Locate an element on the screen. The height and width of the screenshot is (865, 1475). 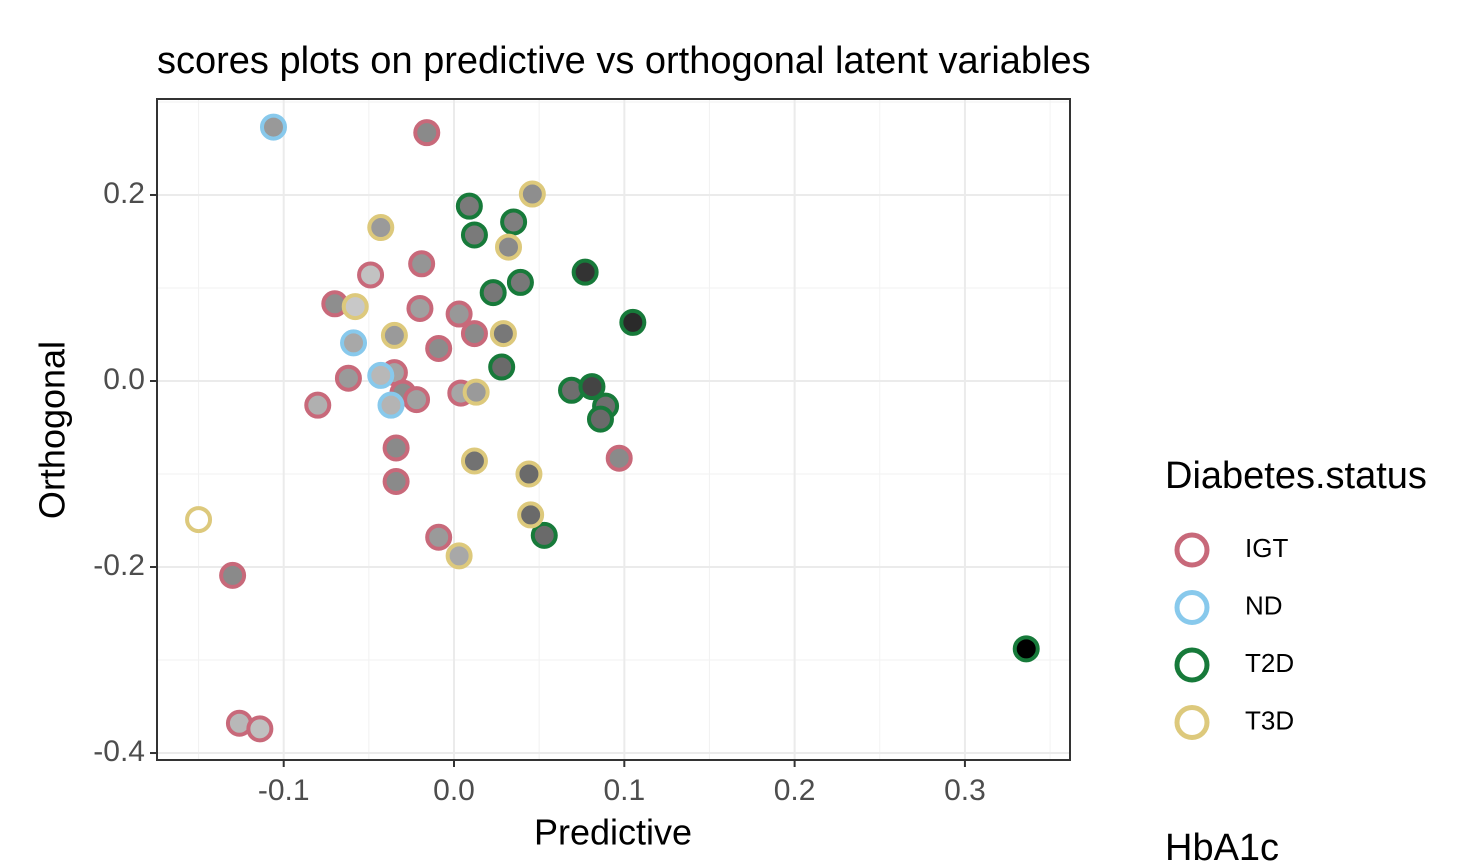
x-tick-label: 0.3 is located at coordinates (965, 790).